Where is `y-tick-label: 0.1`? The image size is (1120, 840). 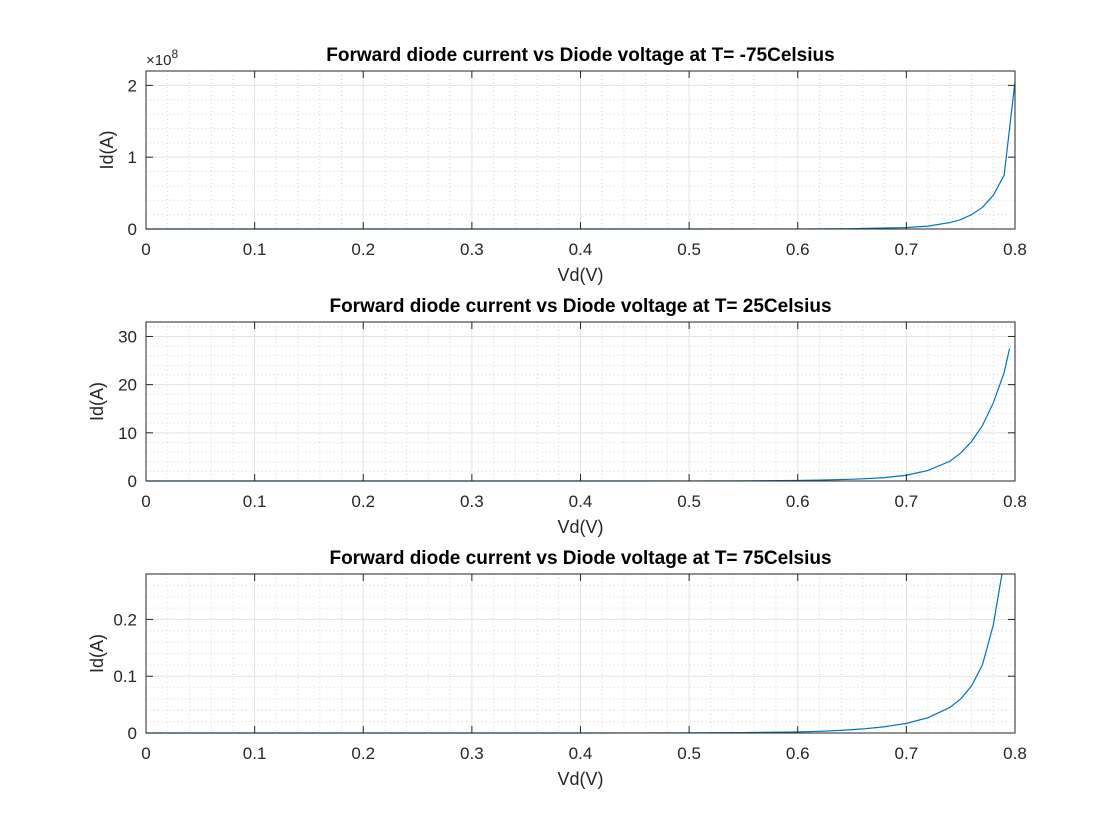 y-tick-label: 0.1 is located at coordinates (125, 676).